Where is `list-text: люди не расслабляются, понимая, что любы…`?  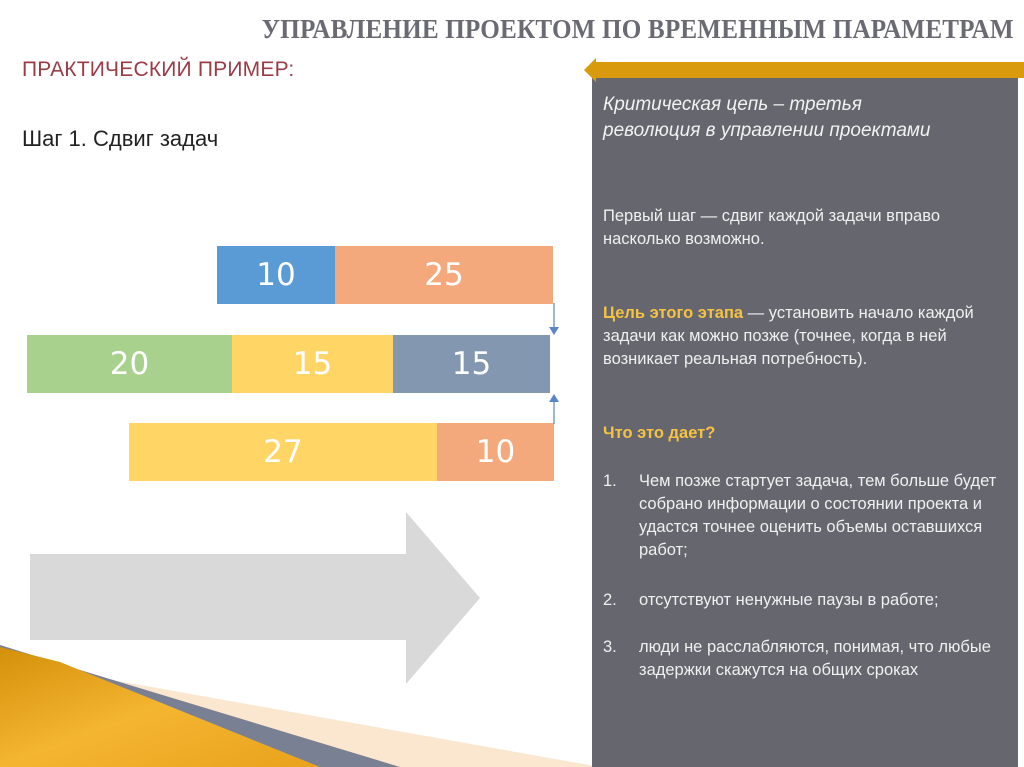
list-text: люди не расслабляются, понимая, что любы… is located at coordinates (815, 658).